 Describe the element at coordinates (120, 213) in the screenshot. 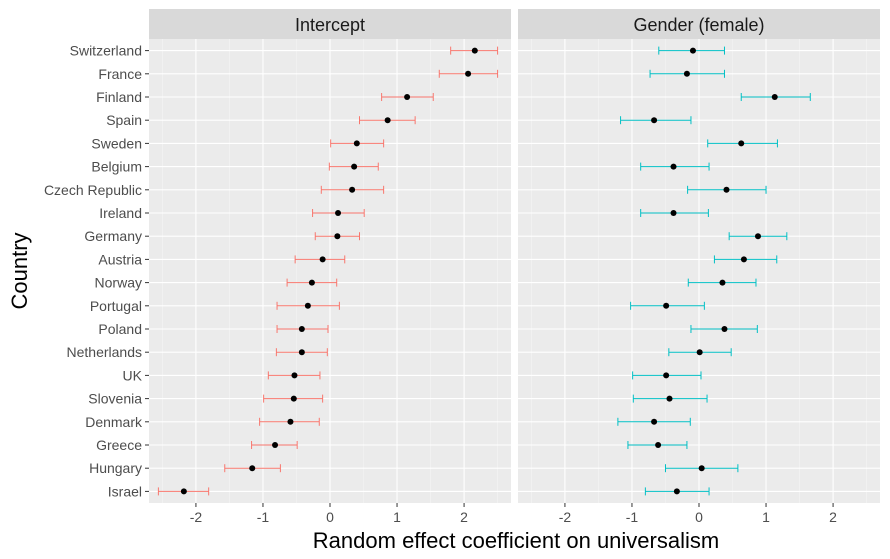

I see `y-tick-label: Ireland` at that location.